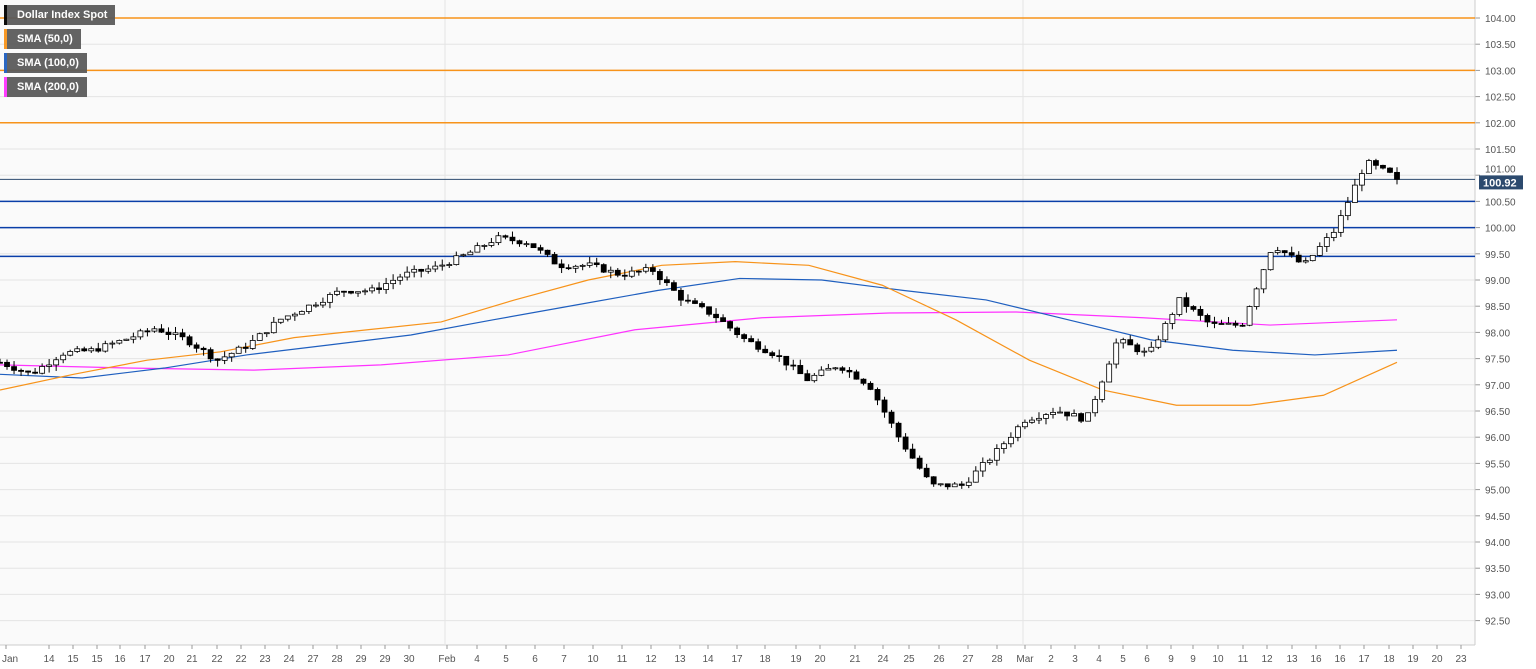 This screenshot has height=669, width=1536. I want to click on x-tick-label: 15, so click(73, 659).